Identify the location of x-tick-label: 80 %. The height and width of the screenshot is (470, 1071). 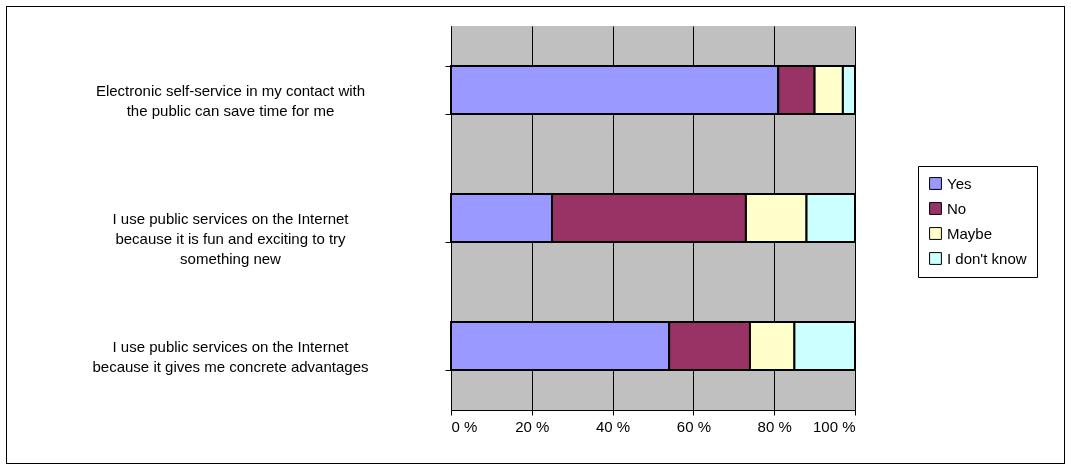
(774, 426).